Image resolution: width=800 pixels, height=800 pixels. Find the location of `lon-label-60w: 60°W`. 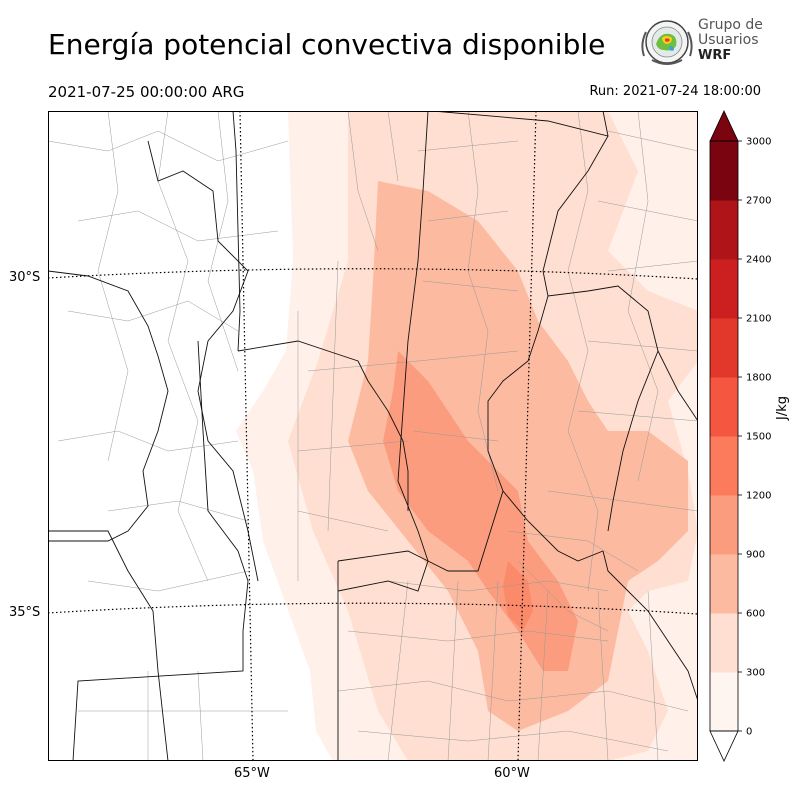

lon-label-60w: 60°W is located at coordinates (512, 773).